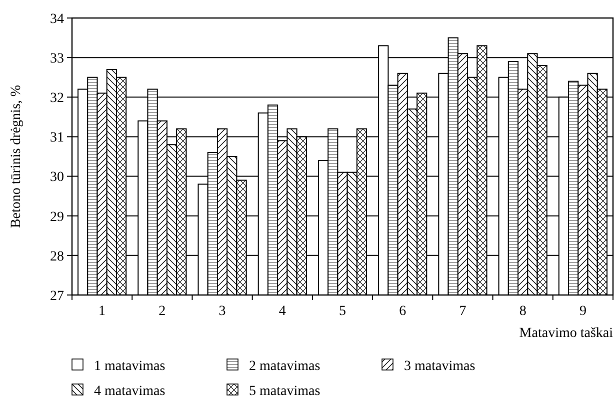 This screenshot has width=615, height=407. What do you see at coordinates (130, 391) in the screenshot?
I see `legend-label: 4 matavimas` at bounding box center [130, 391].